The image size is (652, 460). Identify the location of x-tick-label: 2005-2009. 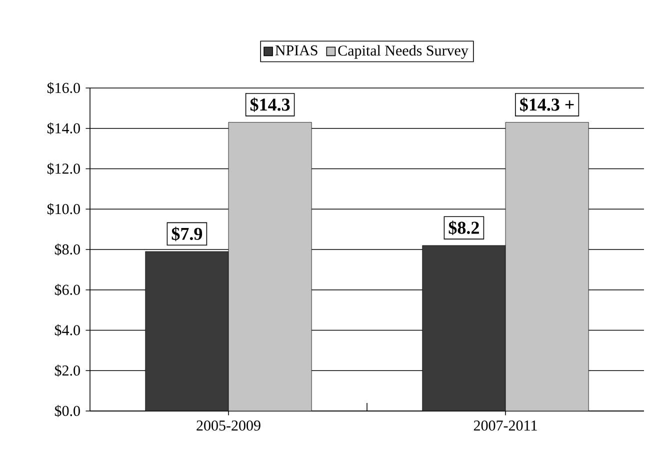
(228, 425).